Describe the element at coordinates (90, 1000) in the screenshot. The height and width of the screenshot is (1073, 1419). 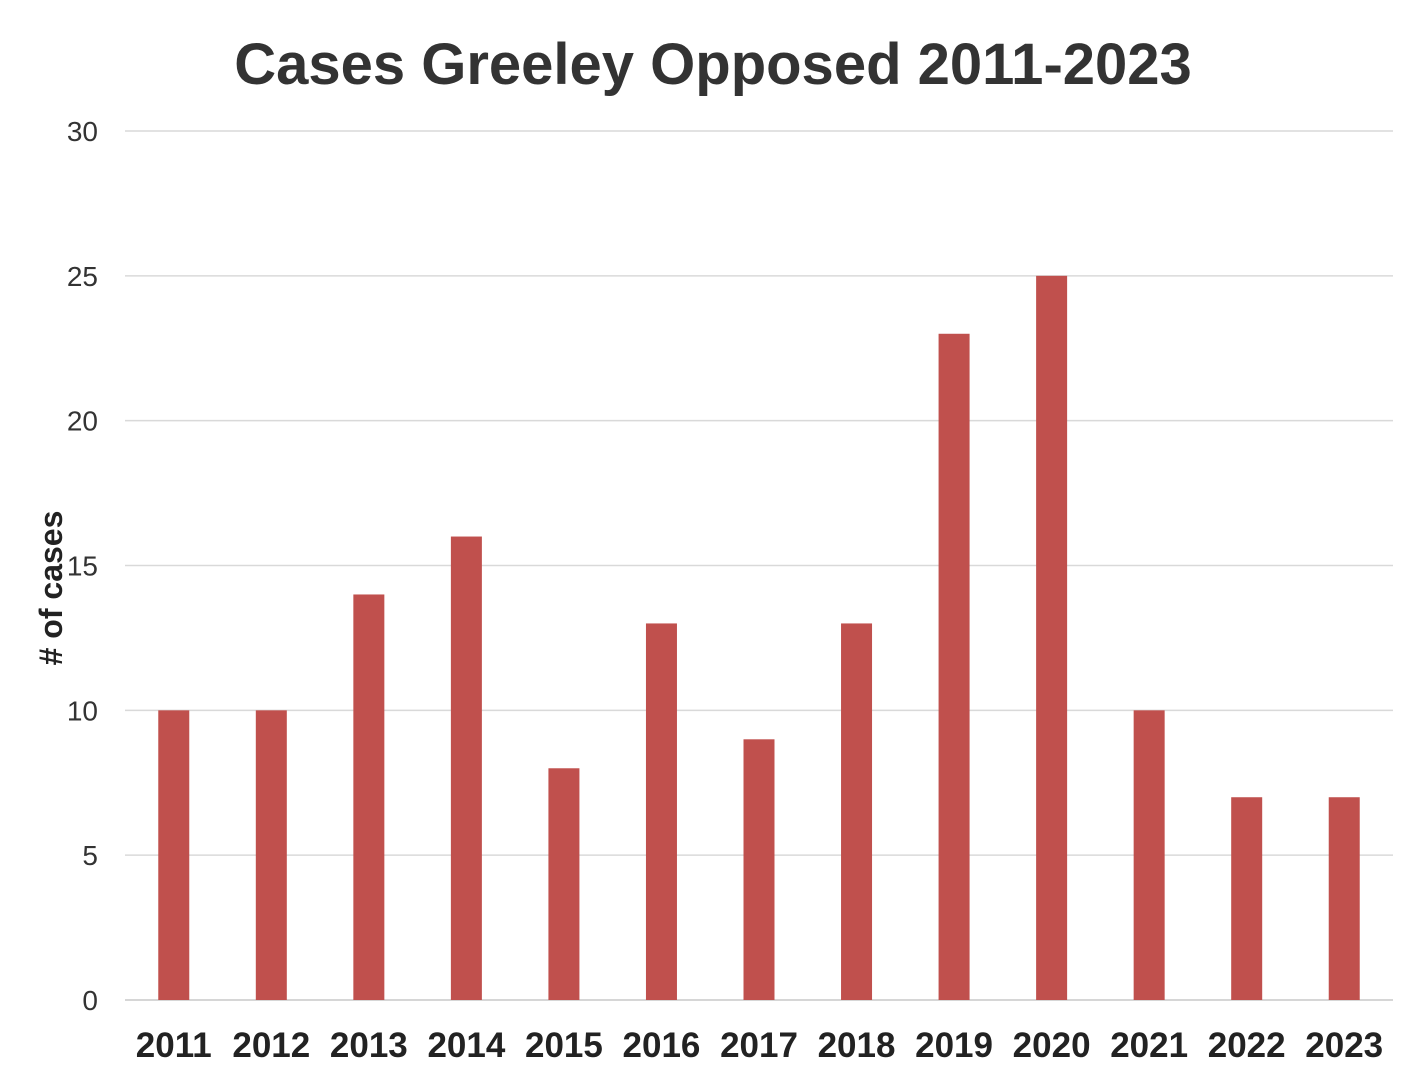
I see `y-tick-label: 0` at that location.